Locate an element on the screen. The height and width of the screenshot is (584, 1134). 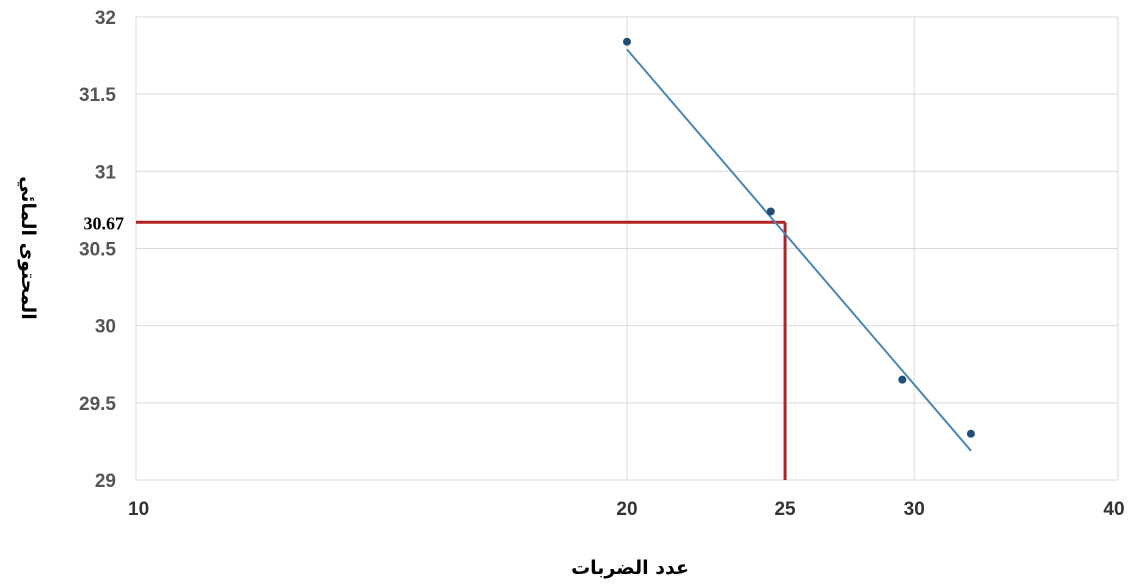
y-tick-label-2: 30 is located at coordinates (105, 327).